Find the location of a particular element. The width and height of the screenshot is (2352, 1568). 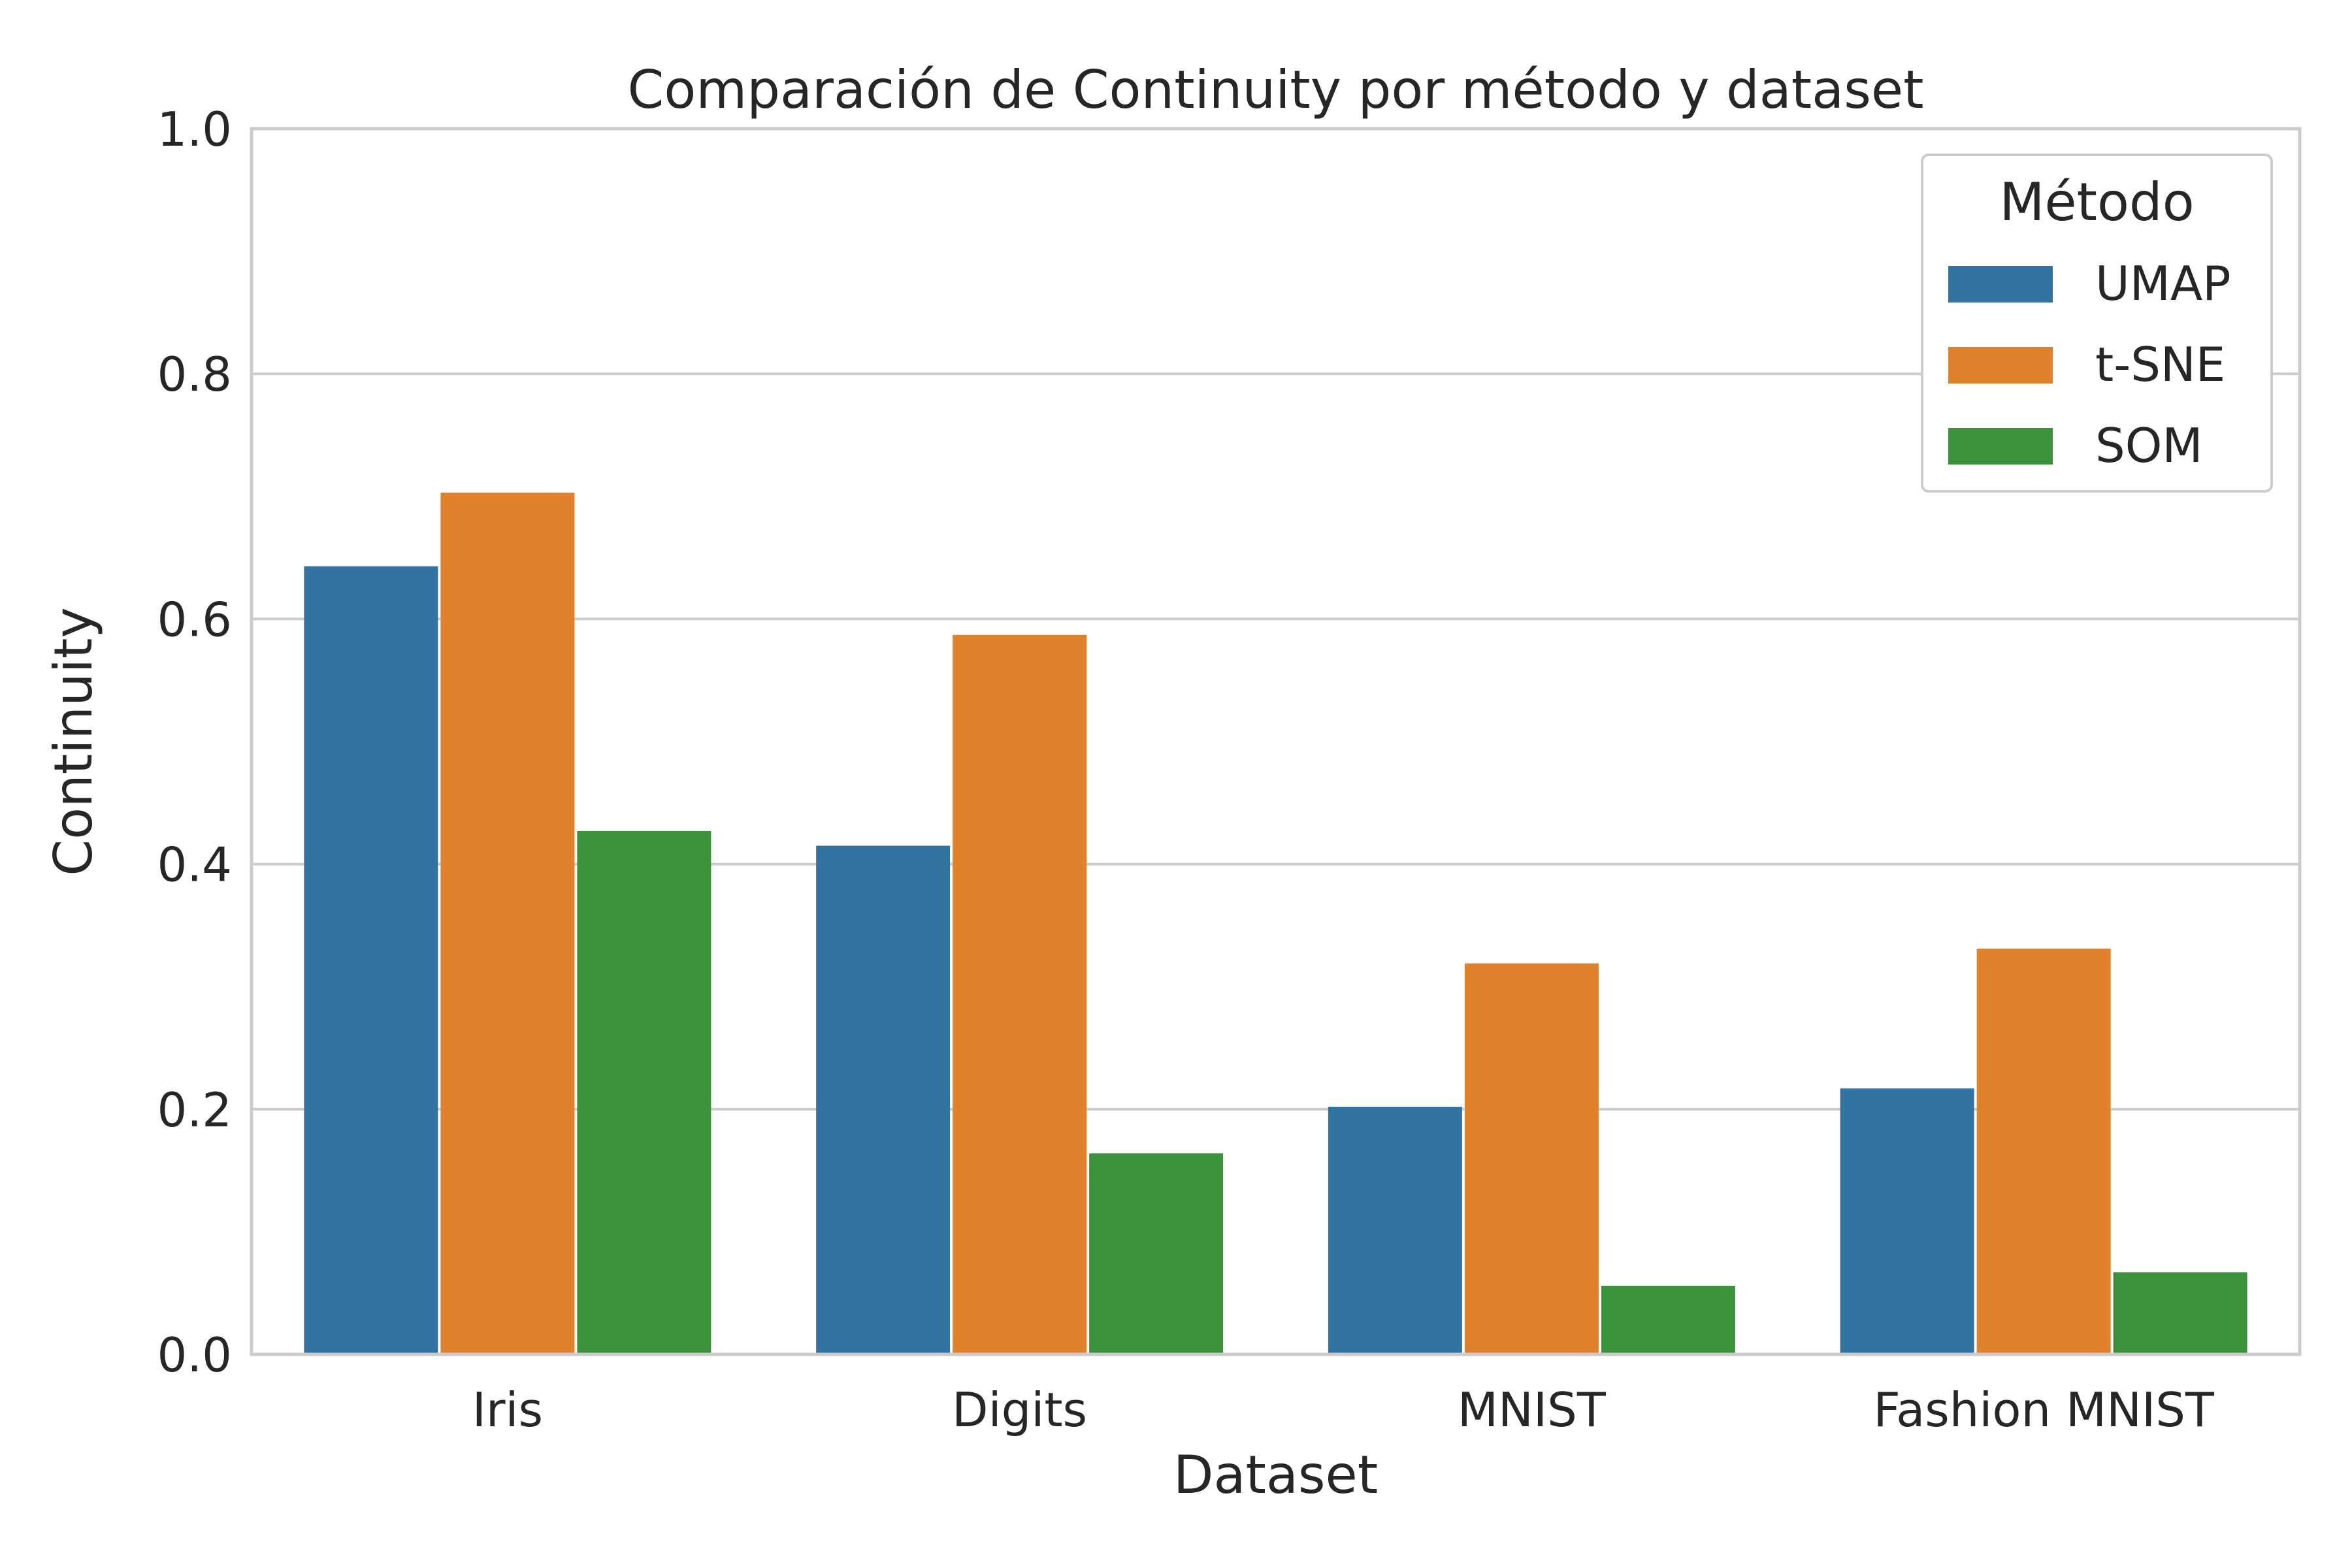

bar-som-digits is located at coordinates (1156, 1253).